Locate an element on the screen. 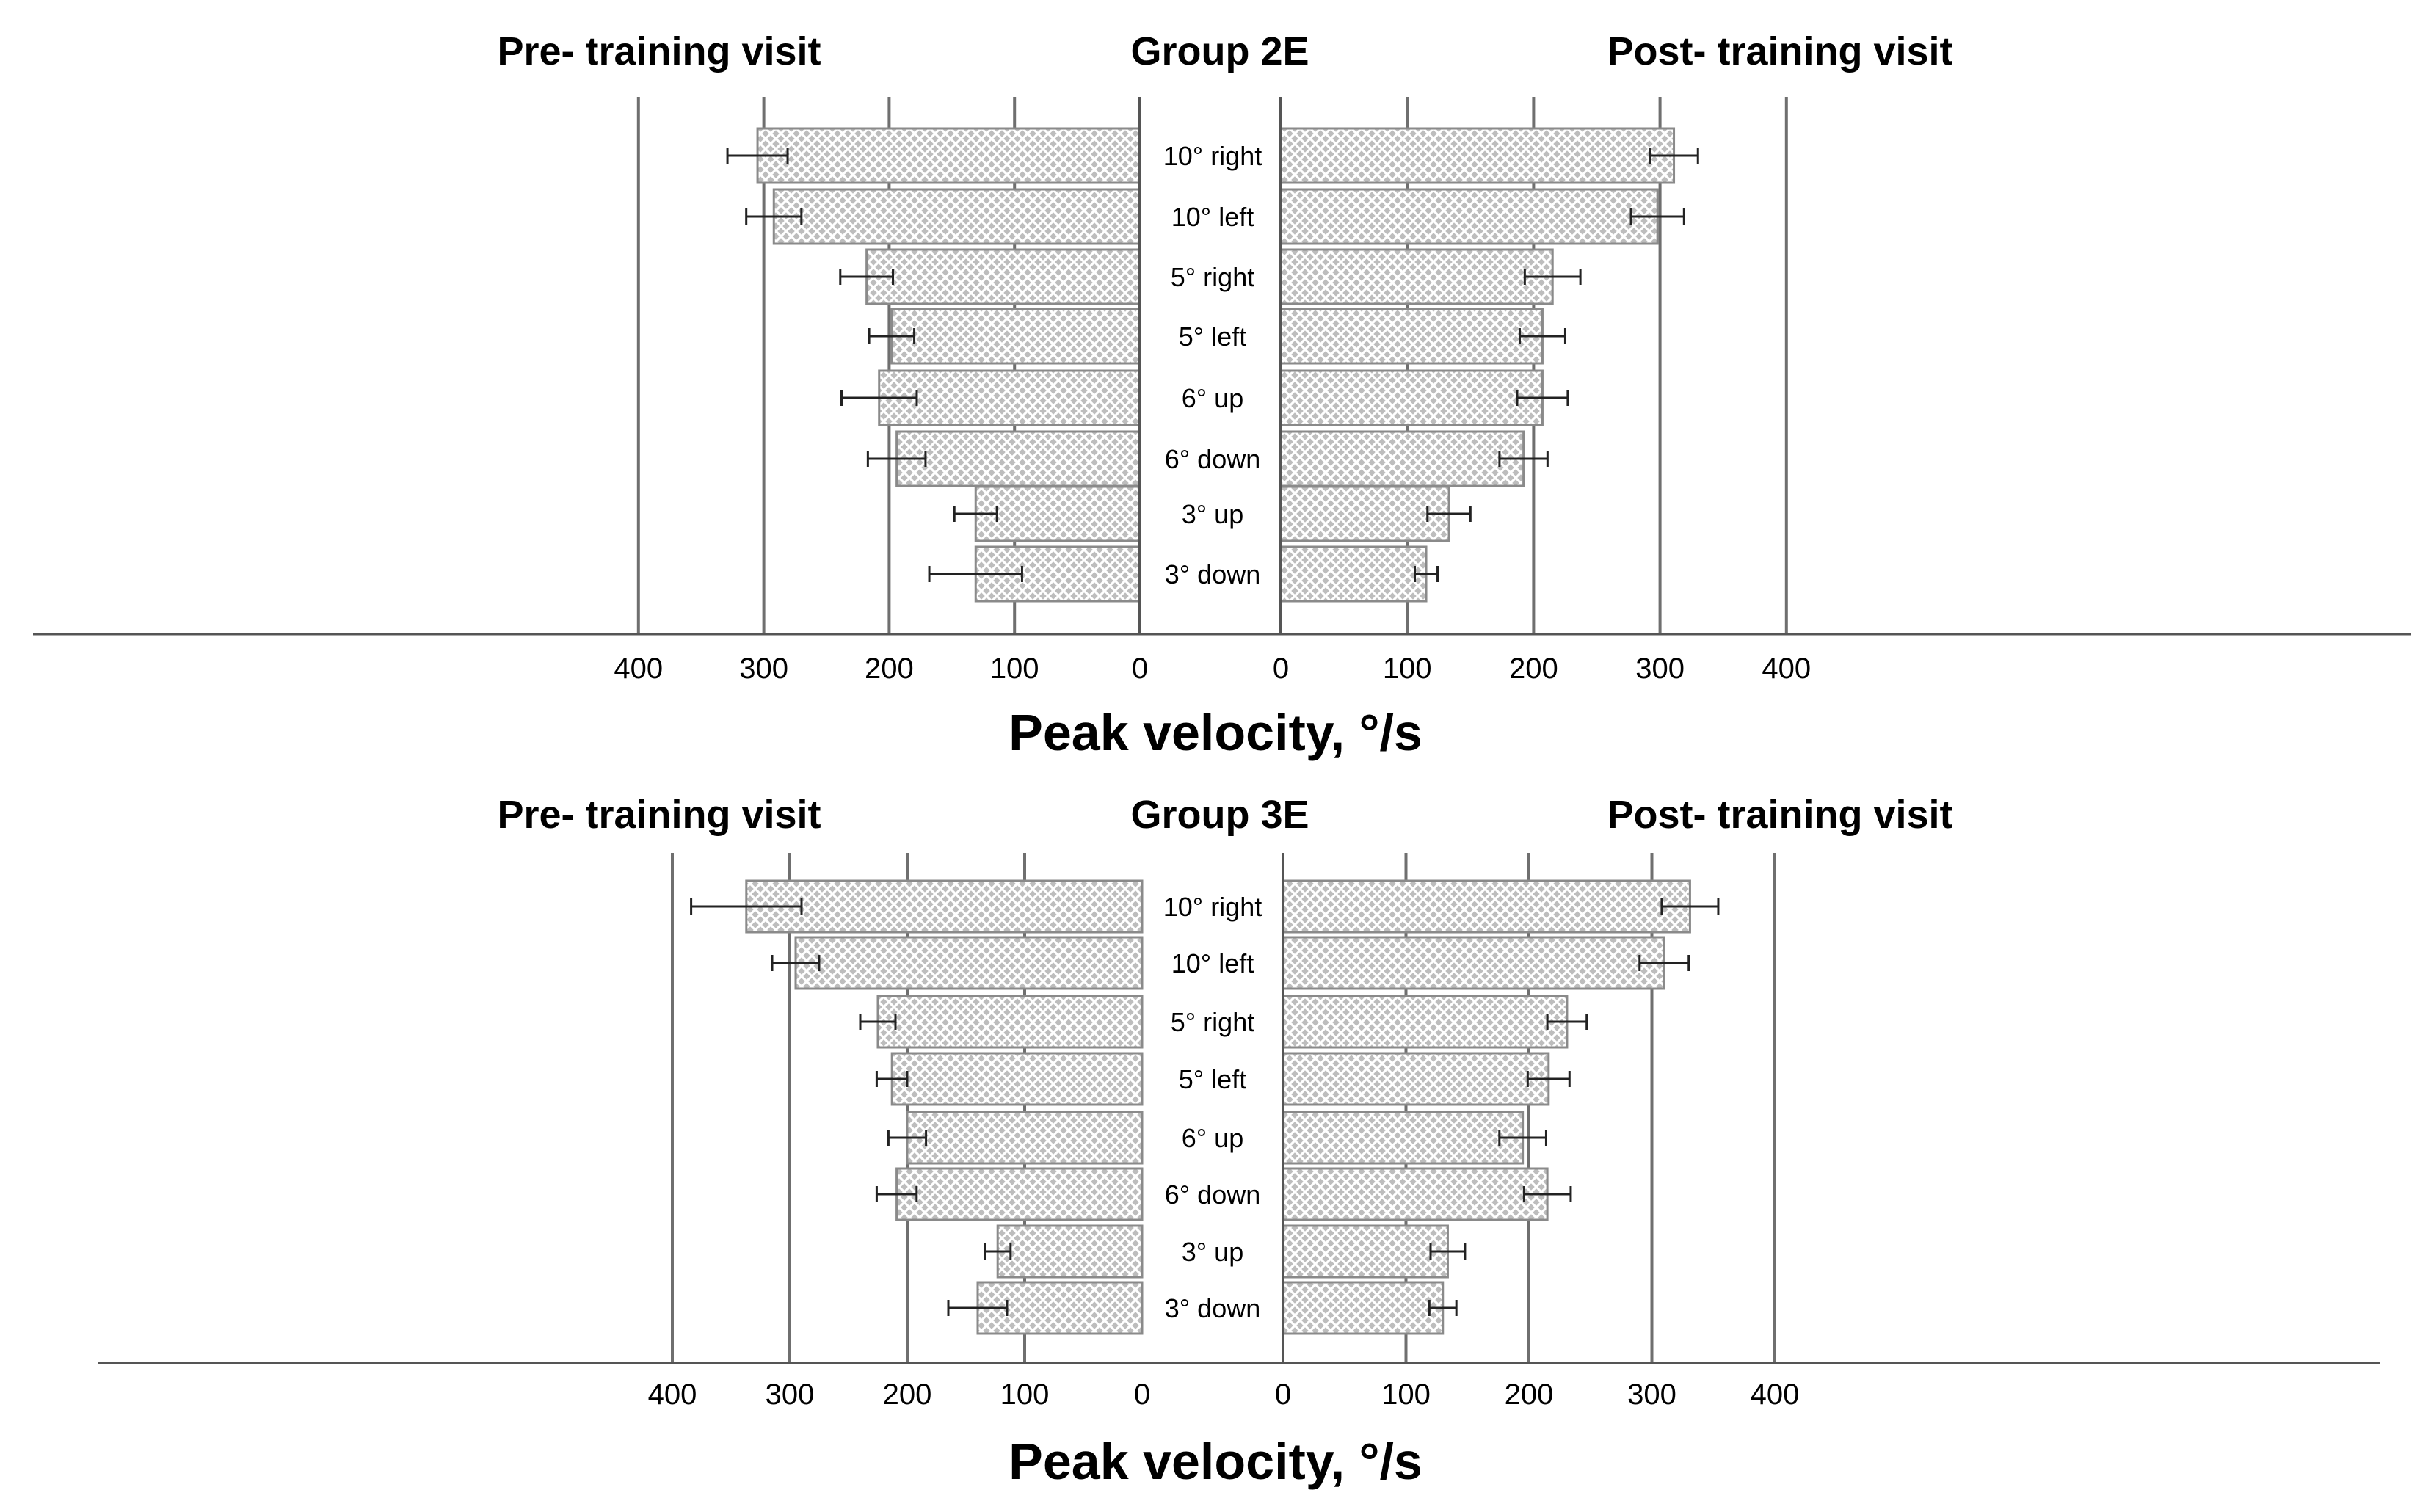 This screenshot has height=1512, width=2431. panel-title-group: Group 2E is located at coordinates (1219, 51).